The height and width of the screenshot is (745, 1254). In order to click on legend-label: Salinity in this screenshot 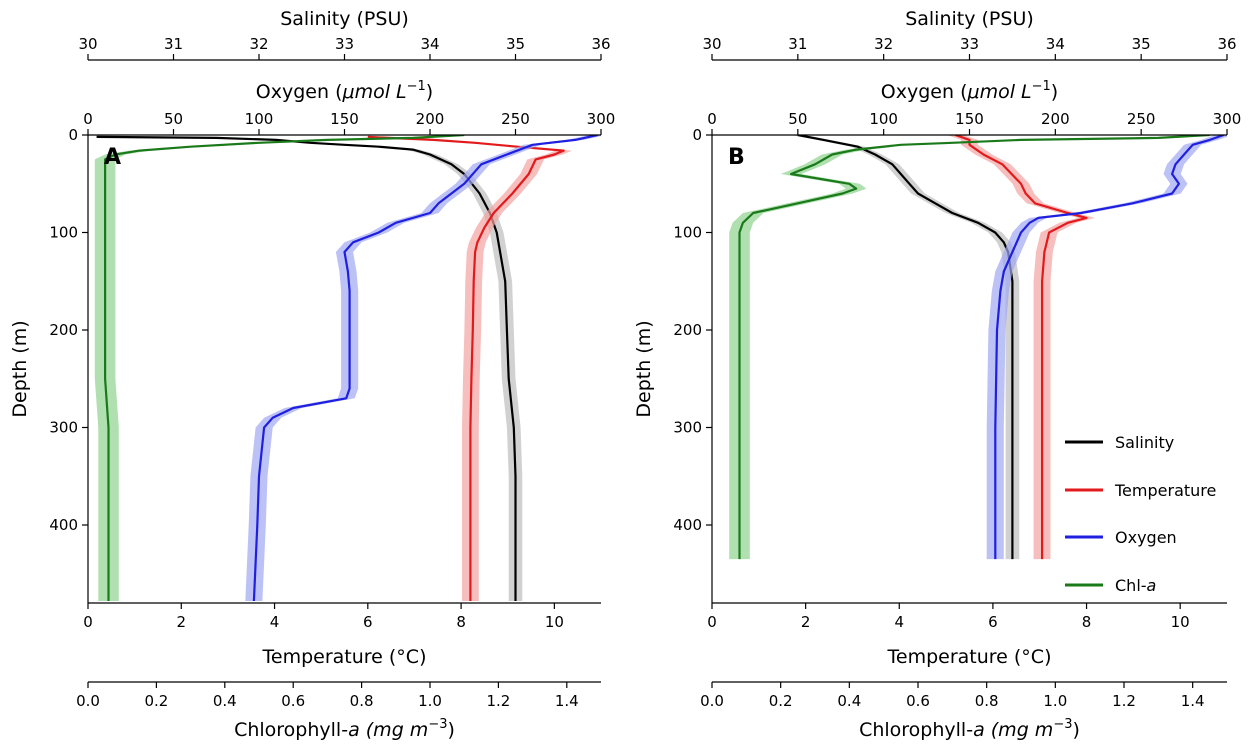, I will do `click(1144, 442)`.